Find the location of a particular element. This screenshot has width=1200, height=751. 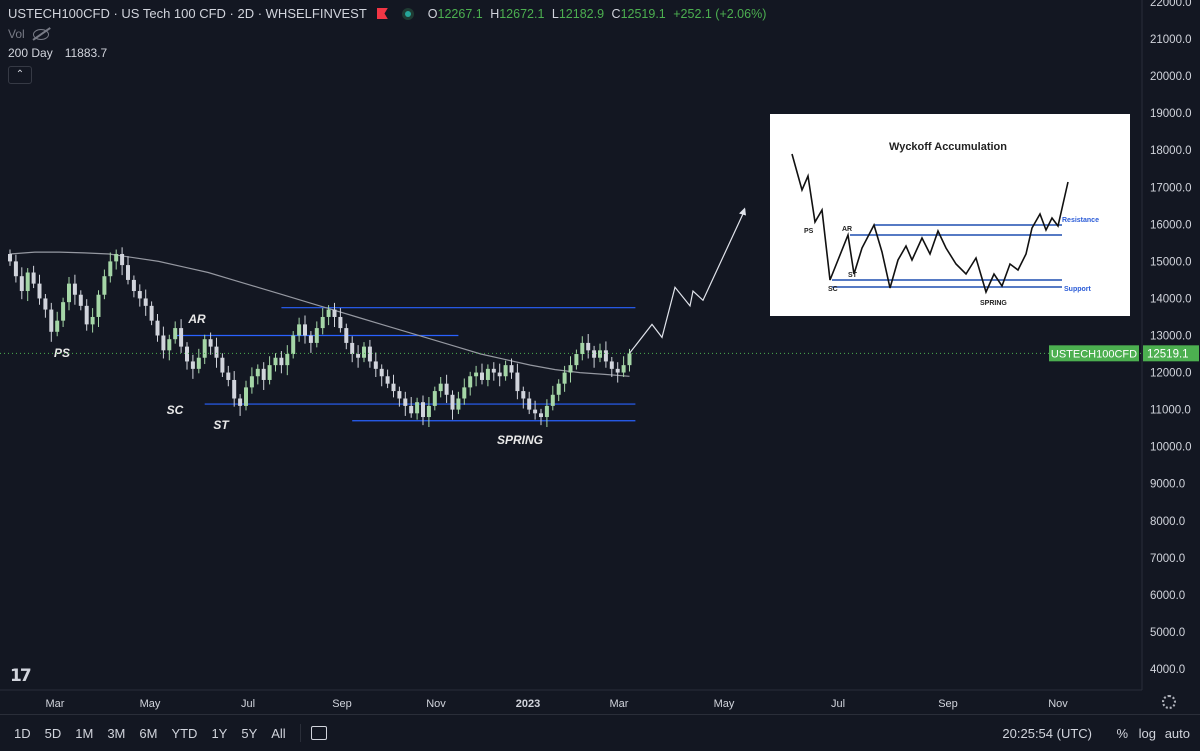

price-tick-label: 15000.0 is located at coordinates (1171, 262).